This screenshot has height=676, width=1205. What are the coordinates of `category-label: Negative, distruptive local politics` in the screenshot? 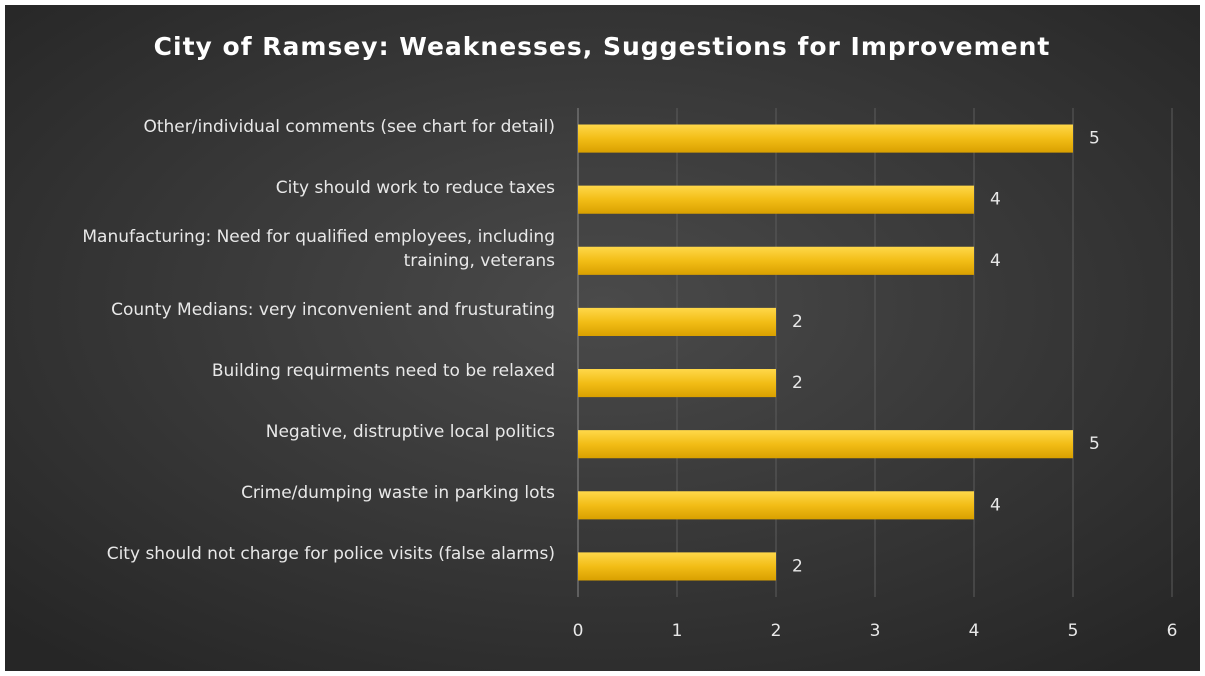 It's located at (410, 432).